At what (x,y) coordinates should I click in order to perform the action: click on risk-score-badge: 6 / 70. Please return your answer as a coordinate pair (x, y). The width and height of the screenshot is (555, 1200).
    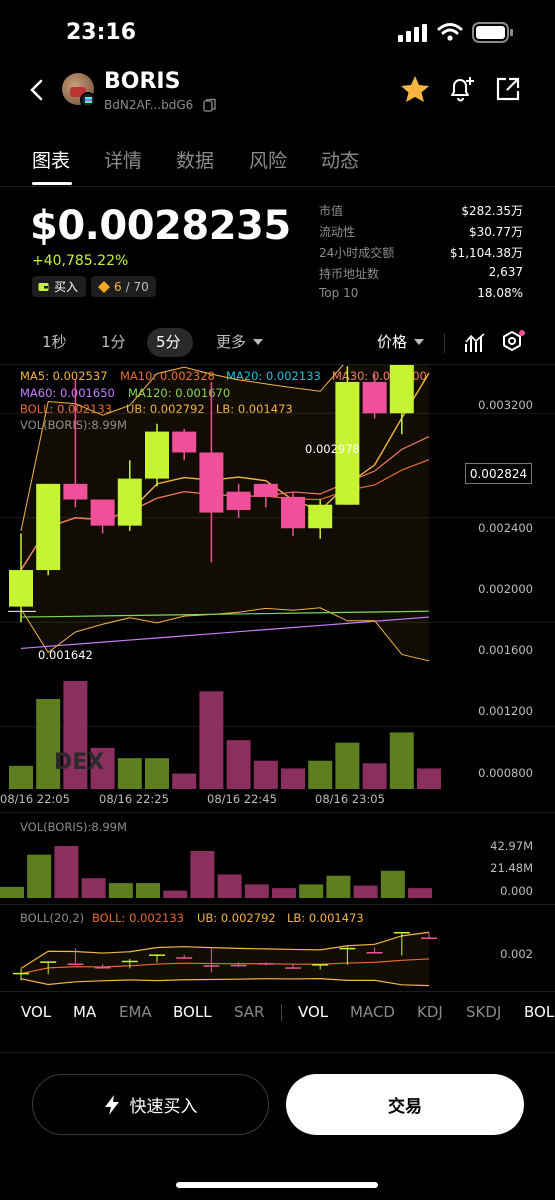
    Looking at the image, I should click on (123, 286).